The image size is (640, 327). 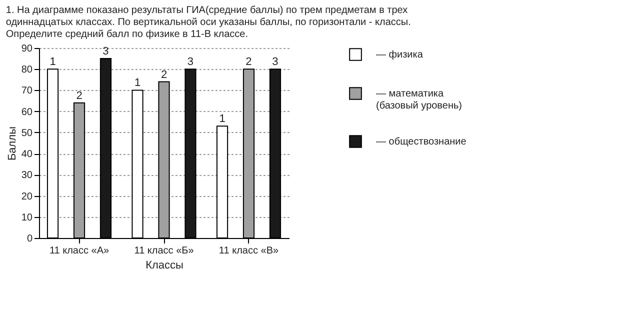 I want to click on x-tick-label: 11 класс «В», so click(x=248, y=251).